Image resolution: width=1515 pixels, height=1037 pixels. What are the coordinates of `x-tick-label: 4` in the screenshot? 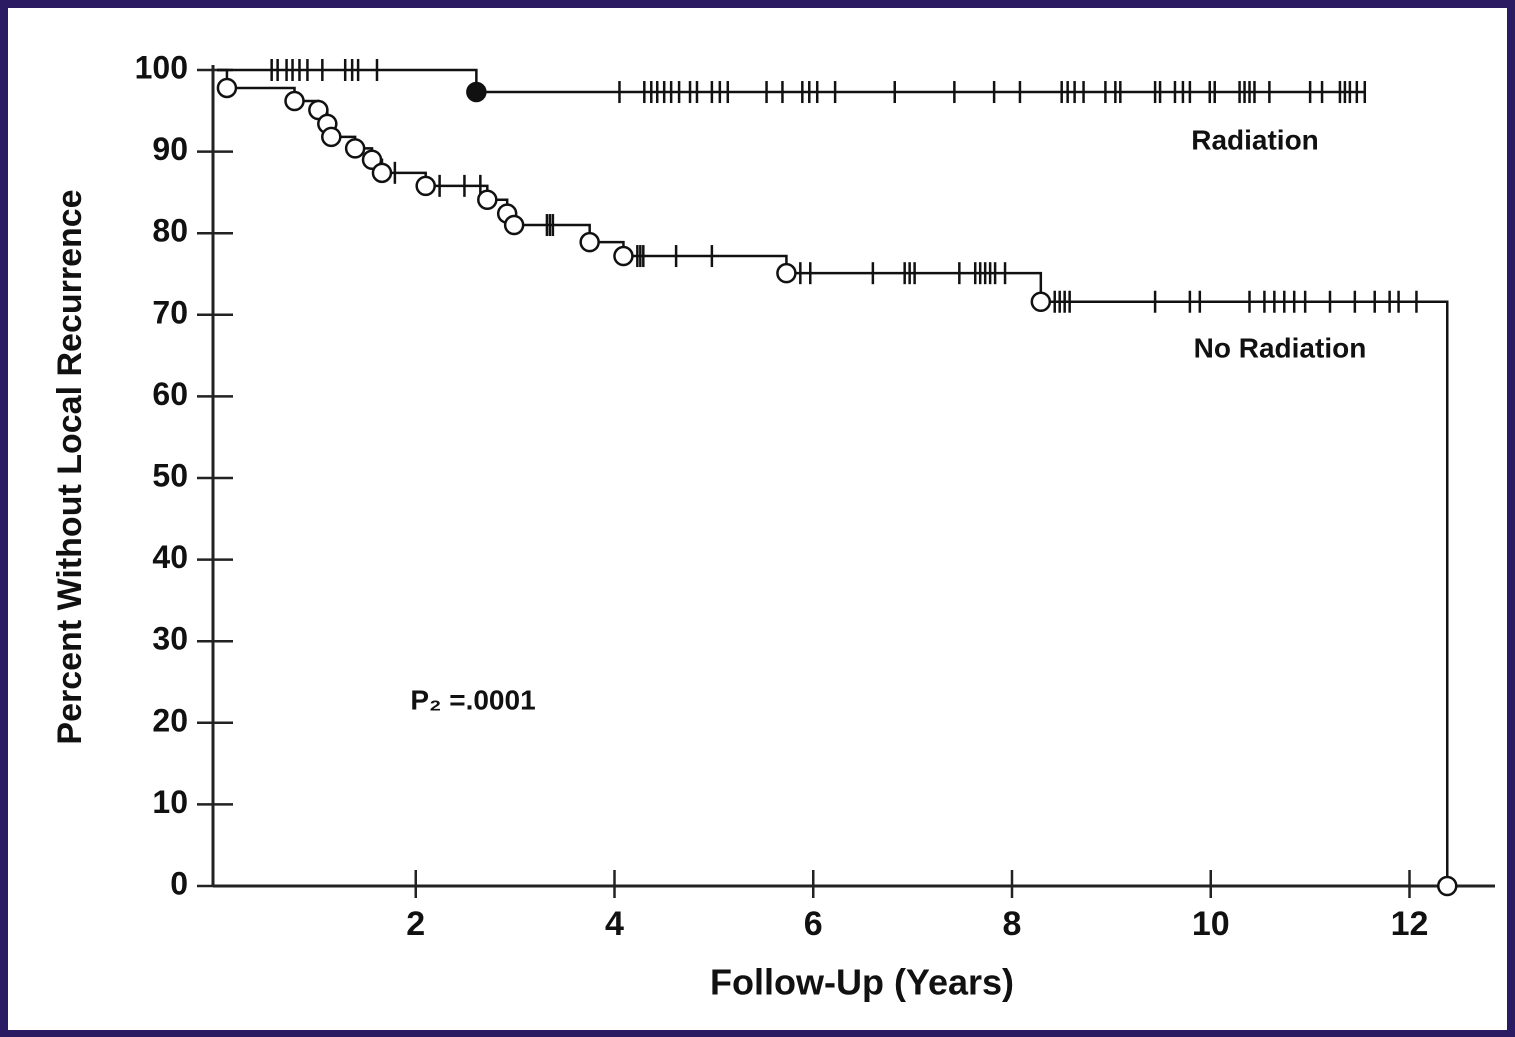 It's located at (614, 924).